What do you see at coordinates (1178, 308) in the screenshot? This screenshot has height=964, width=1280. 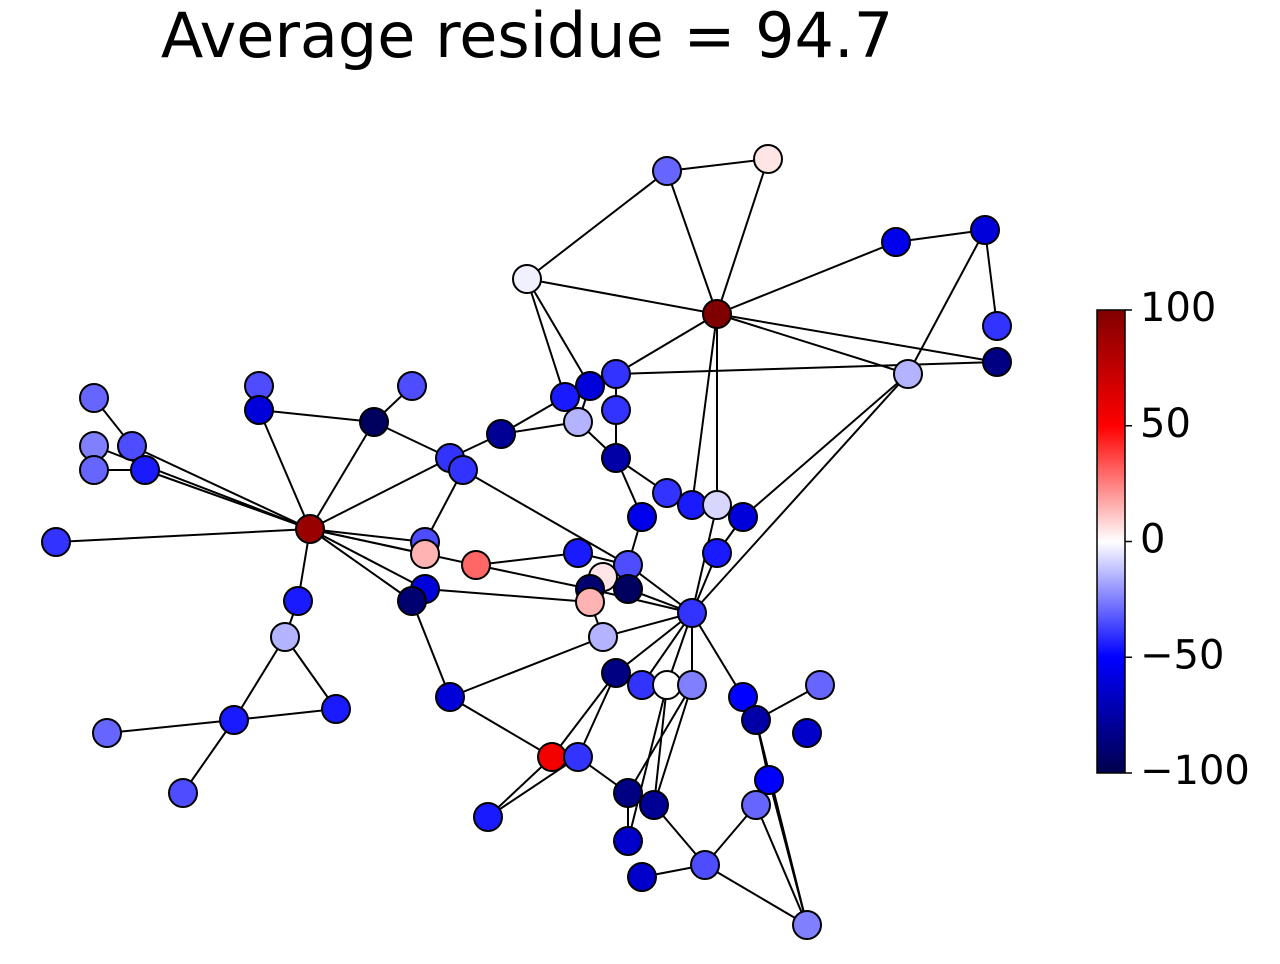 I see `colorbar-tick-label: 100` at bounding box center [1178, 308].